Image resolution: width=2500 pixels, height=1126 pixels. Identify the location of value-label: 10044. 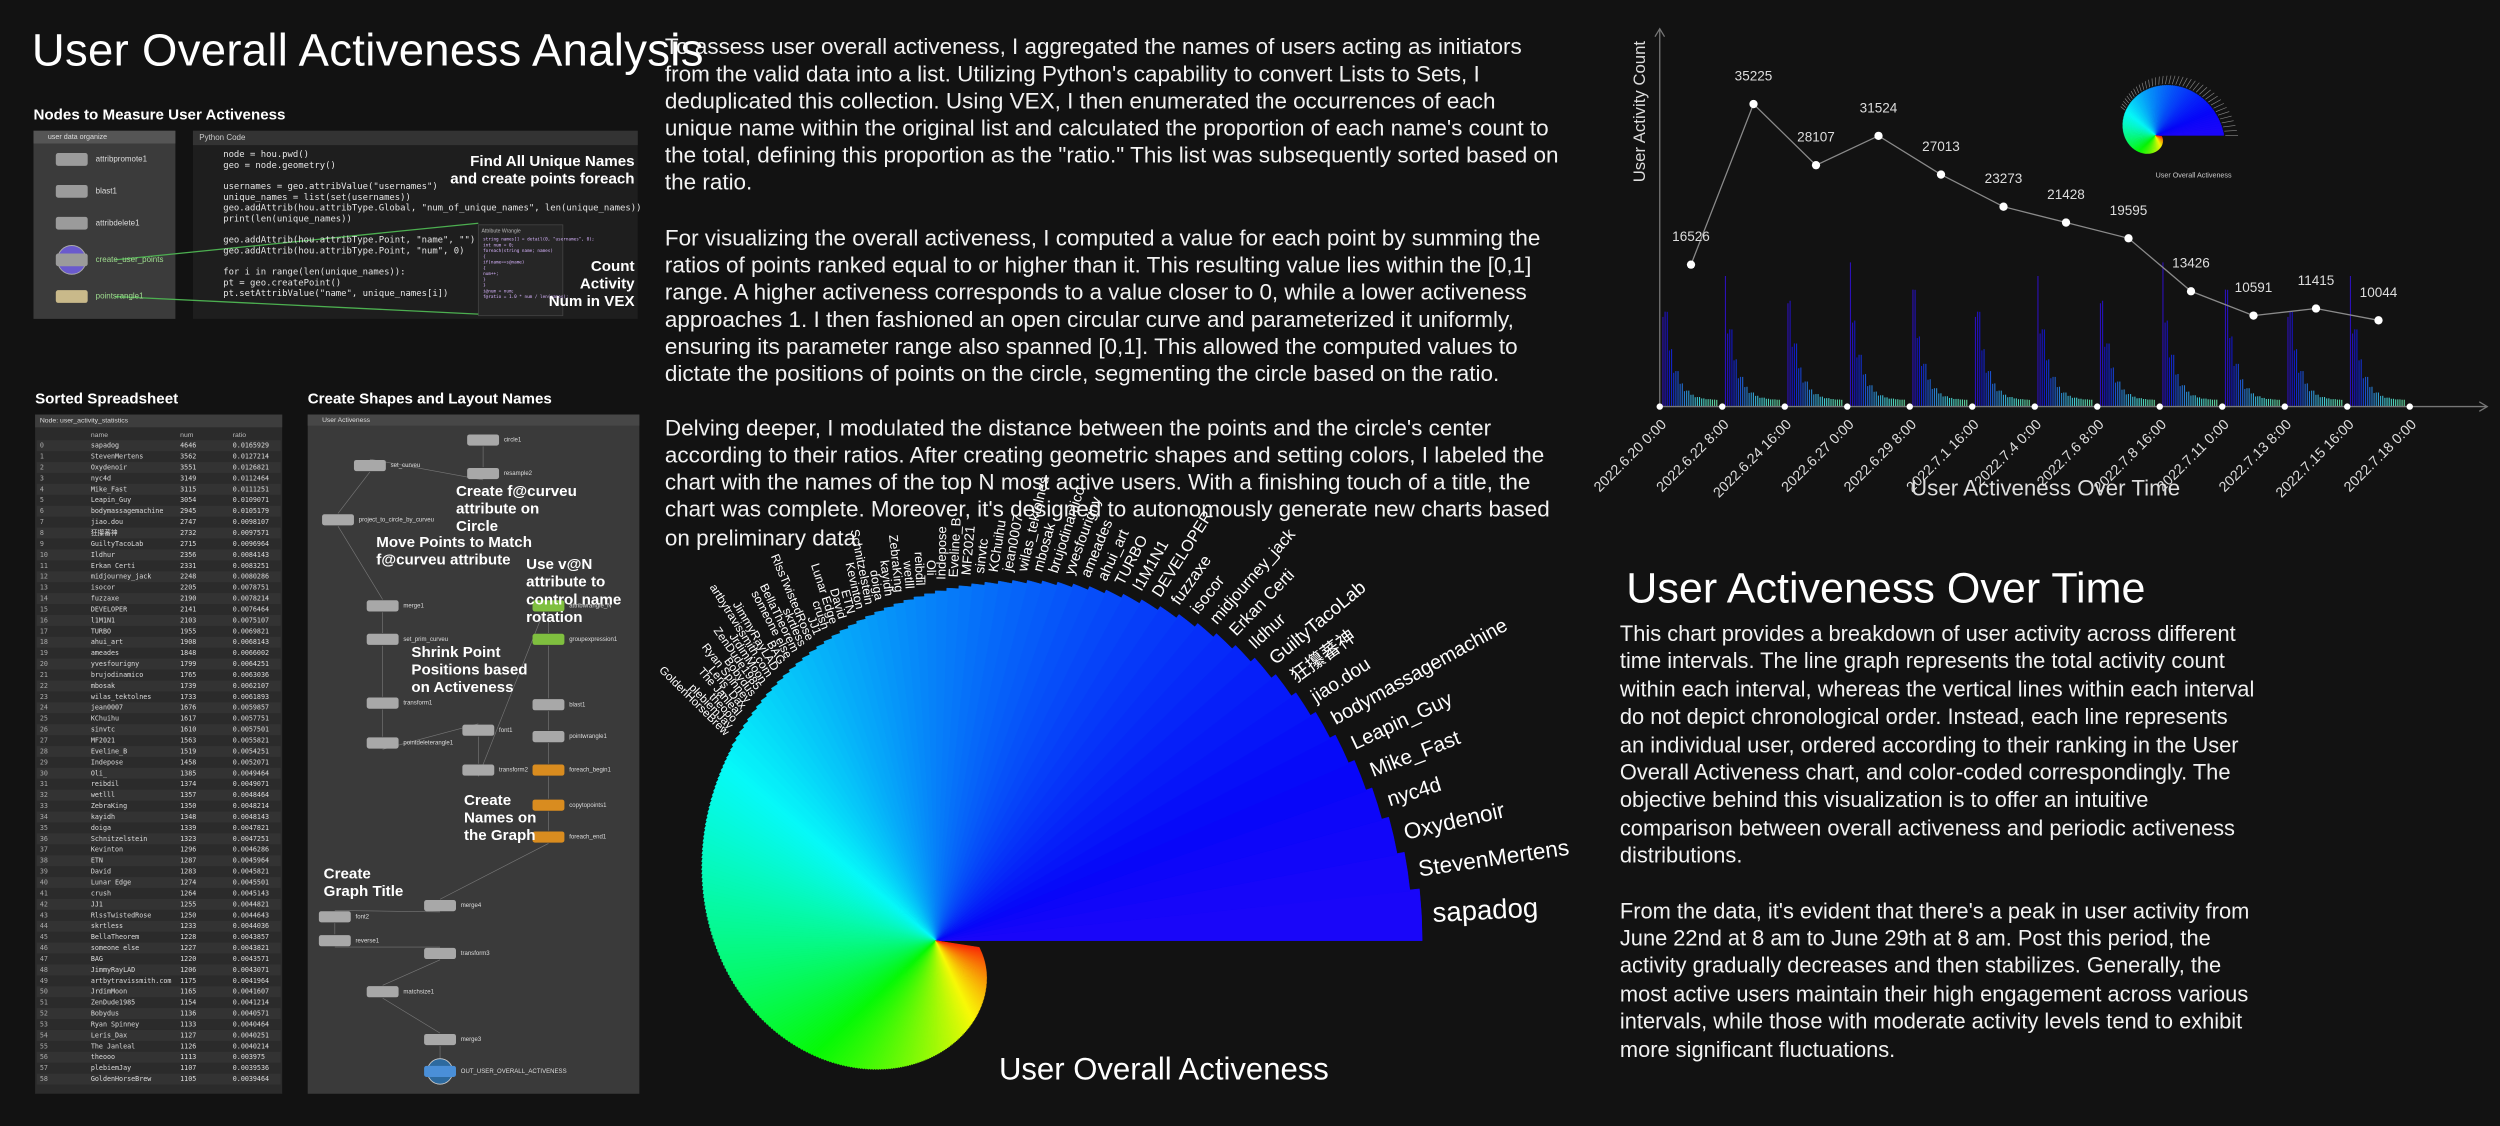
(2379, 292).